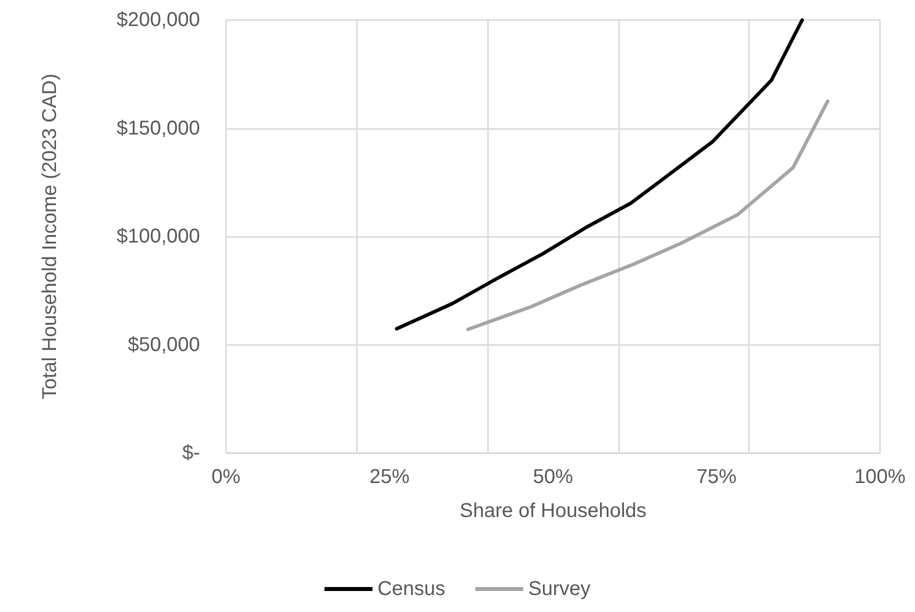 This screenshot has width=915, height=612. Describe the element at coordinates (226, 477) in the screenshot. I see `x-tick-label: 0%` at that location.